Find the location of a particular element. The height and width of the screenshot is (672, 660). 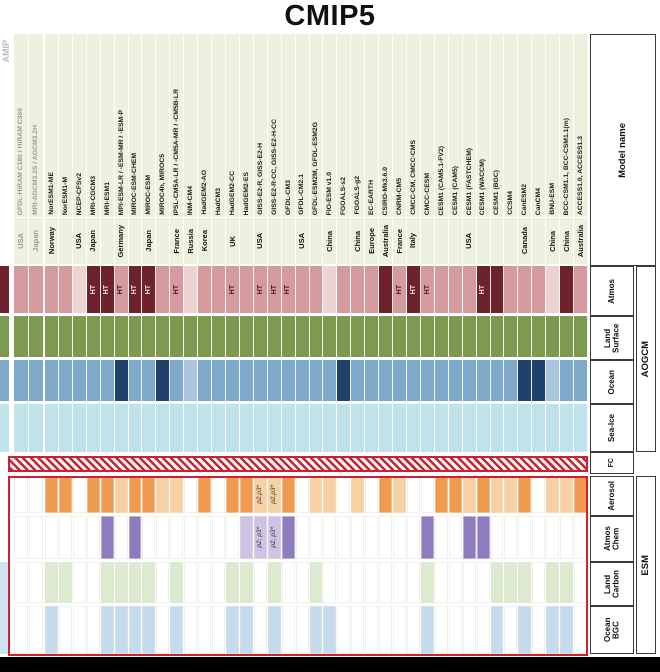

model-name-label: CCSM4 is located at coordinates (511, 203).